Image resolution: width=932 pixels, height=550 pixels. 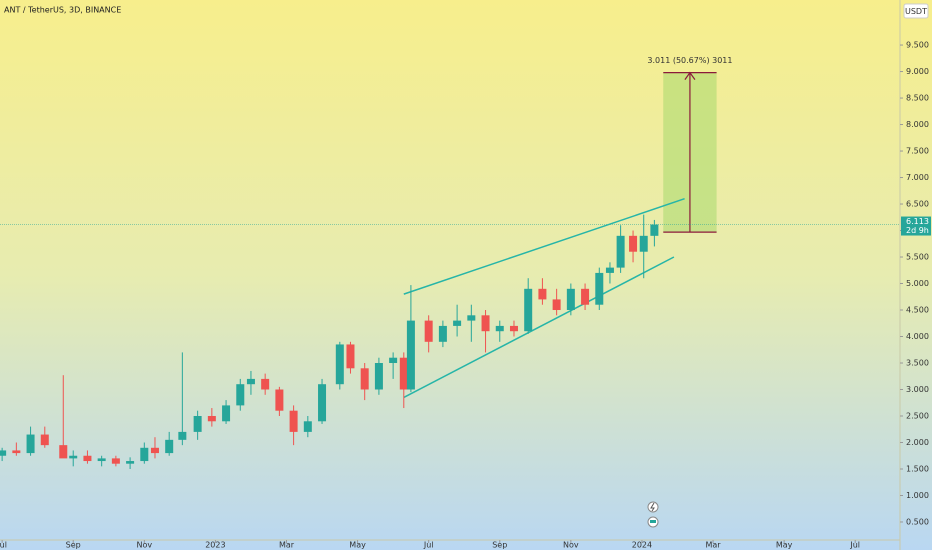 I want to click on x-tick-label: 2024, so click(x=642, y=545).